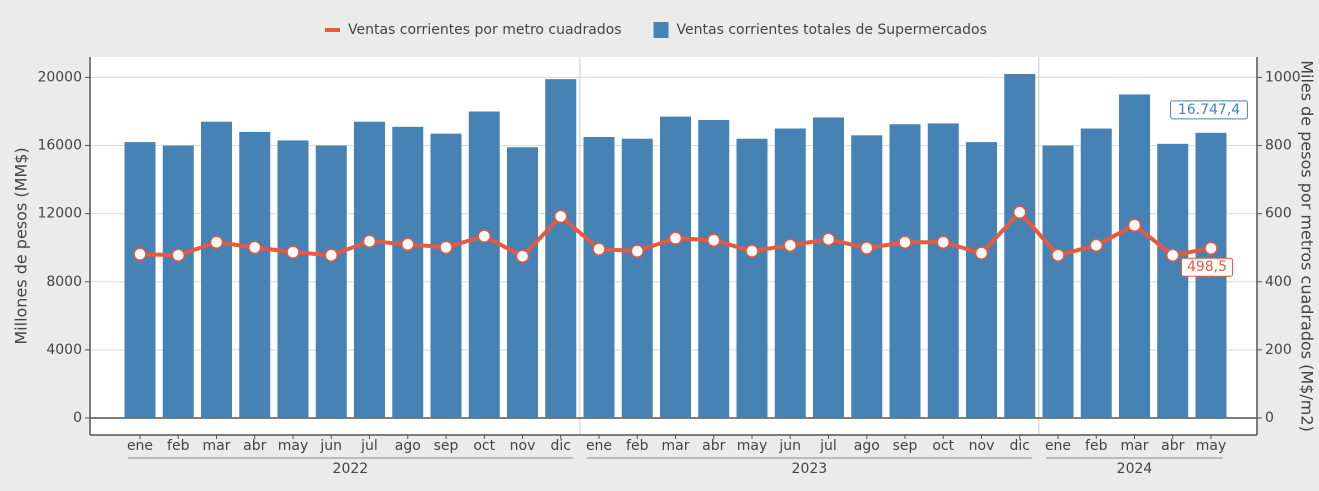 This screenshot has height=491, width=1319. Describe the element at coordinates (1135, 469) in the screenshot. I see `group-label: 2024` at that location.